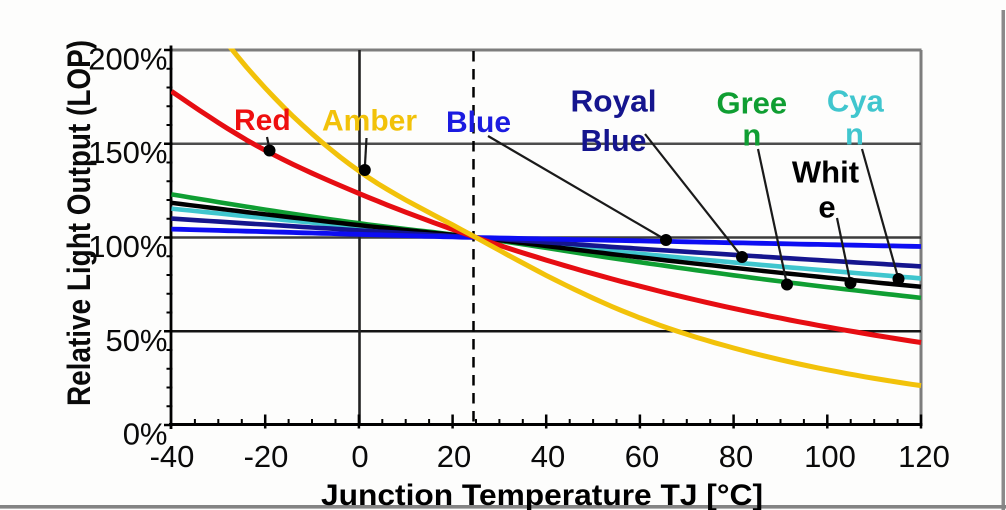 The width and height of the screenshot is (1006, 510). What do you see at coordinates (369, 121) in the screenshot?
I see `svg-text: Amber` at bounding box center [369, 121].